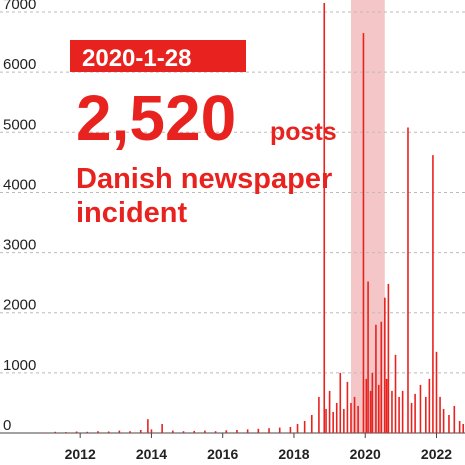  I want to click on y-tick-label: 1000, so click(19, 365).